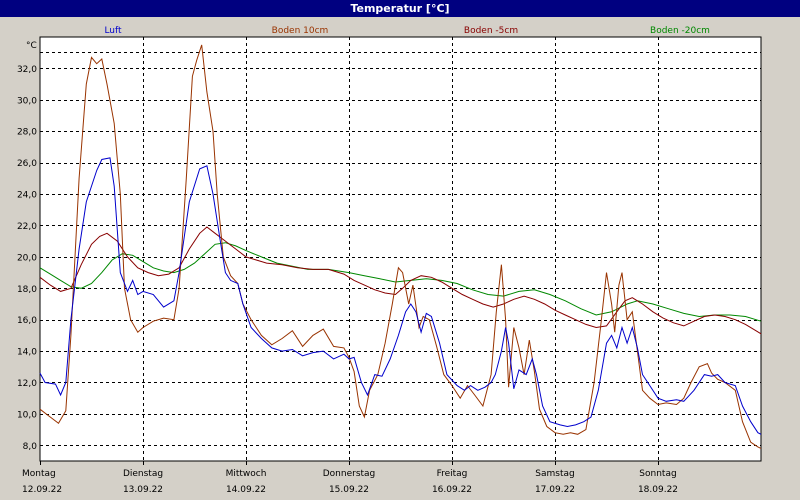 Image resolution: width=800 pixels, height=500 pixels. What do you see at coordinates (27, 164) in the screenshot?
I see `y-tick-label: 26,0` at bounding box center [27, 164].